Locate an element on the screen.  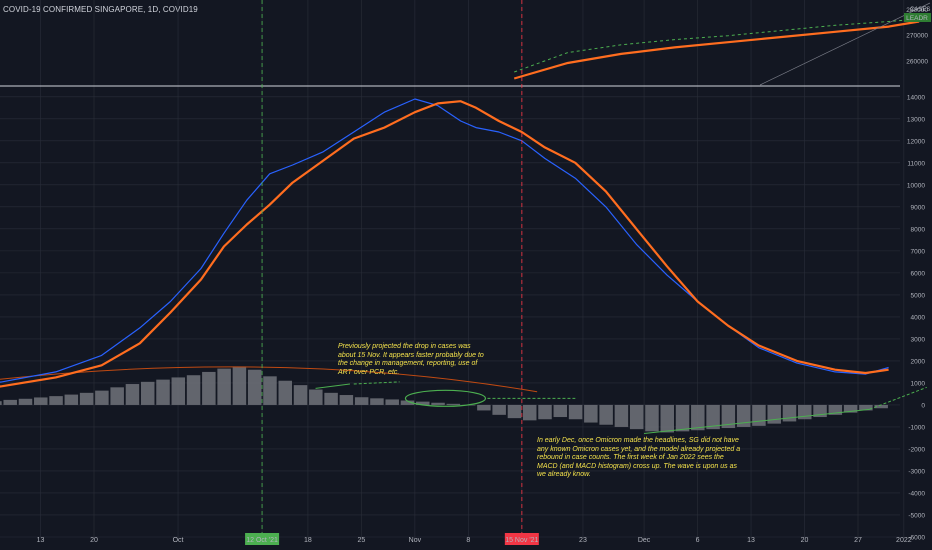
y-tick-label: 10000 is located at coordinates (916, 185).